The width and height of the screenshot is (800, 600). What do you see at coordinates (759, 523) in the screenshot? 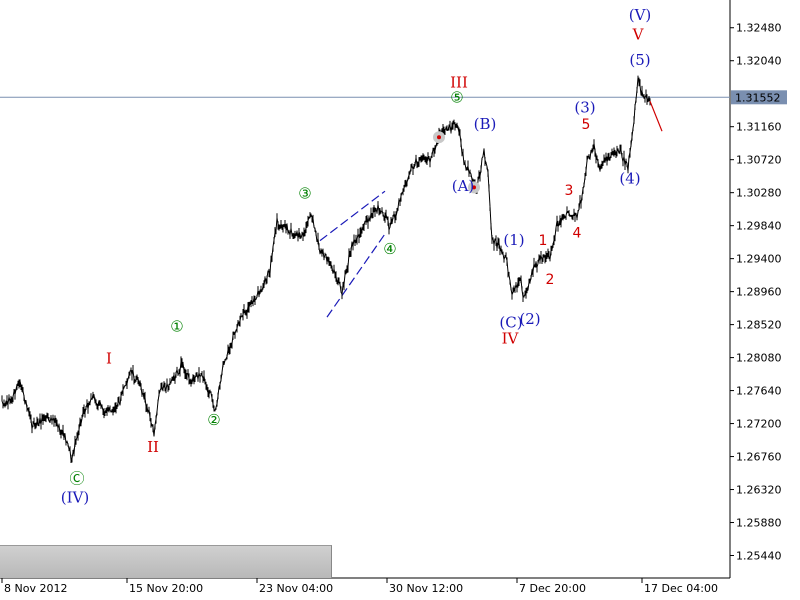
I see `price-tick-label: 1.25880` at bounding box center [759, 523].